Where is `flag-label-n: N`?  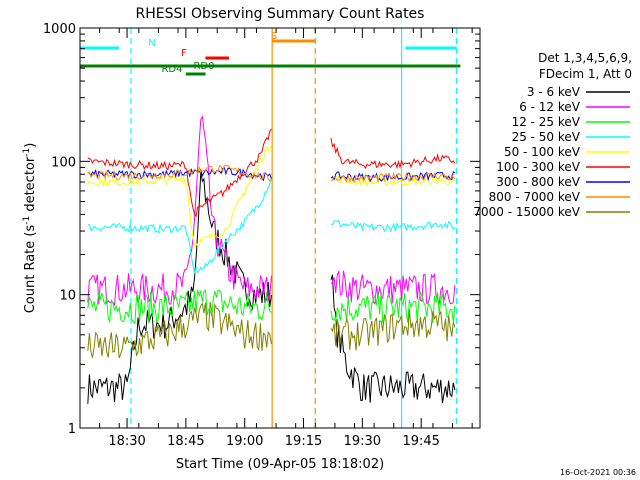
flag-label-n: N is located at coordinates (151, 43).